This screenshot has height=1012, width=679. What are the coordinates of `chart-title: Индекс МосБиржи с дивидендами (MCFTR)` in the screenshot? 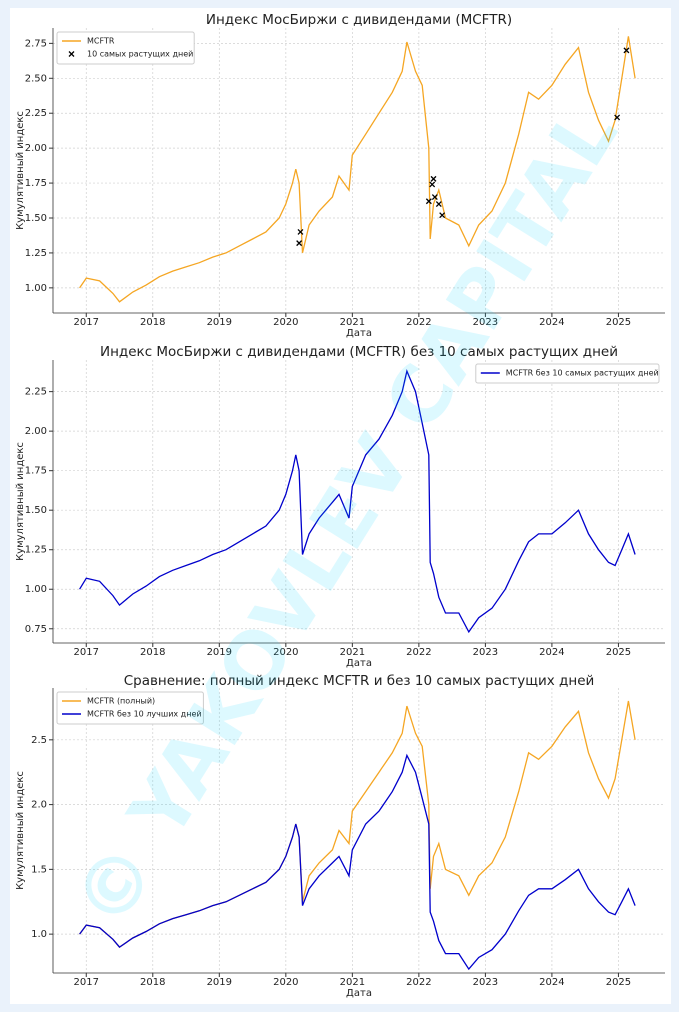 It's located at (359, 20).